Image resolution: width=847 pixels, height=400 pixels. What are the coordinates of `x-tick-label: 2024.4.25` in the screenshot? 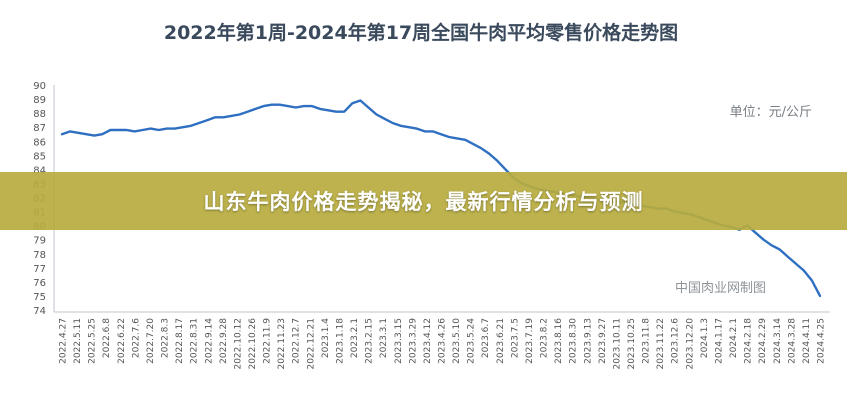 It's located at (822, 341).